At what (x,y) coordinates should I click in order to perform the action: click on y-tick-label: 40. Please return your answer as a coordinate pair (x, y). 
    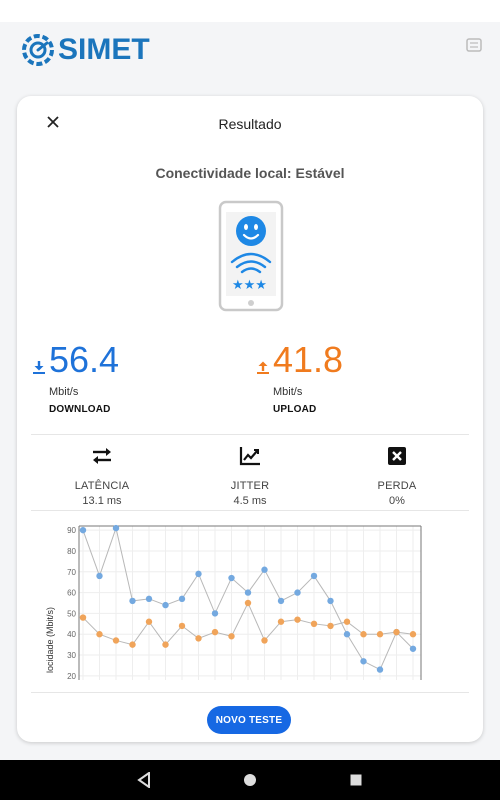
    Looking at the image, I should click on (71, 634).